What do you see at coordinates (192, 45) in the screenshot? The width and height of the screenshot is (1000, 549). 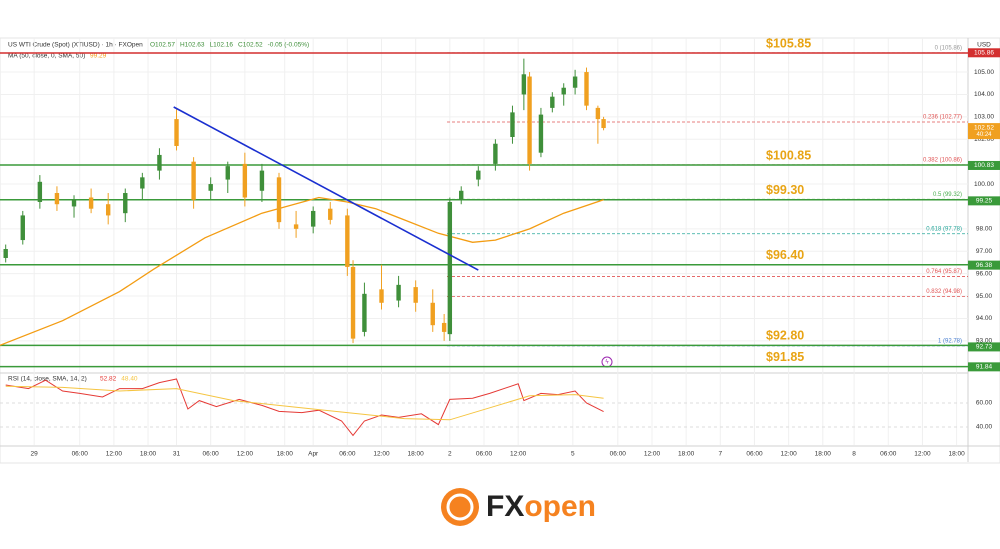 I see `ohlc-reading: H102.63` at bounding box center [192, 45].